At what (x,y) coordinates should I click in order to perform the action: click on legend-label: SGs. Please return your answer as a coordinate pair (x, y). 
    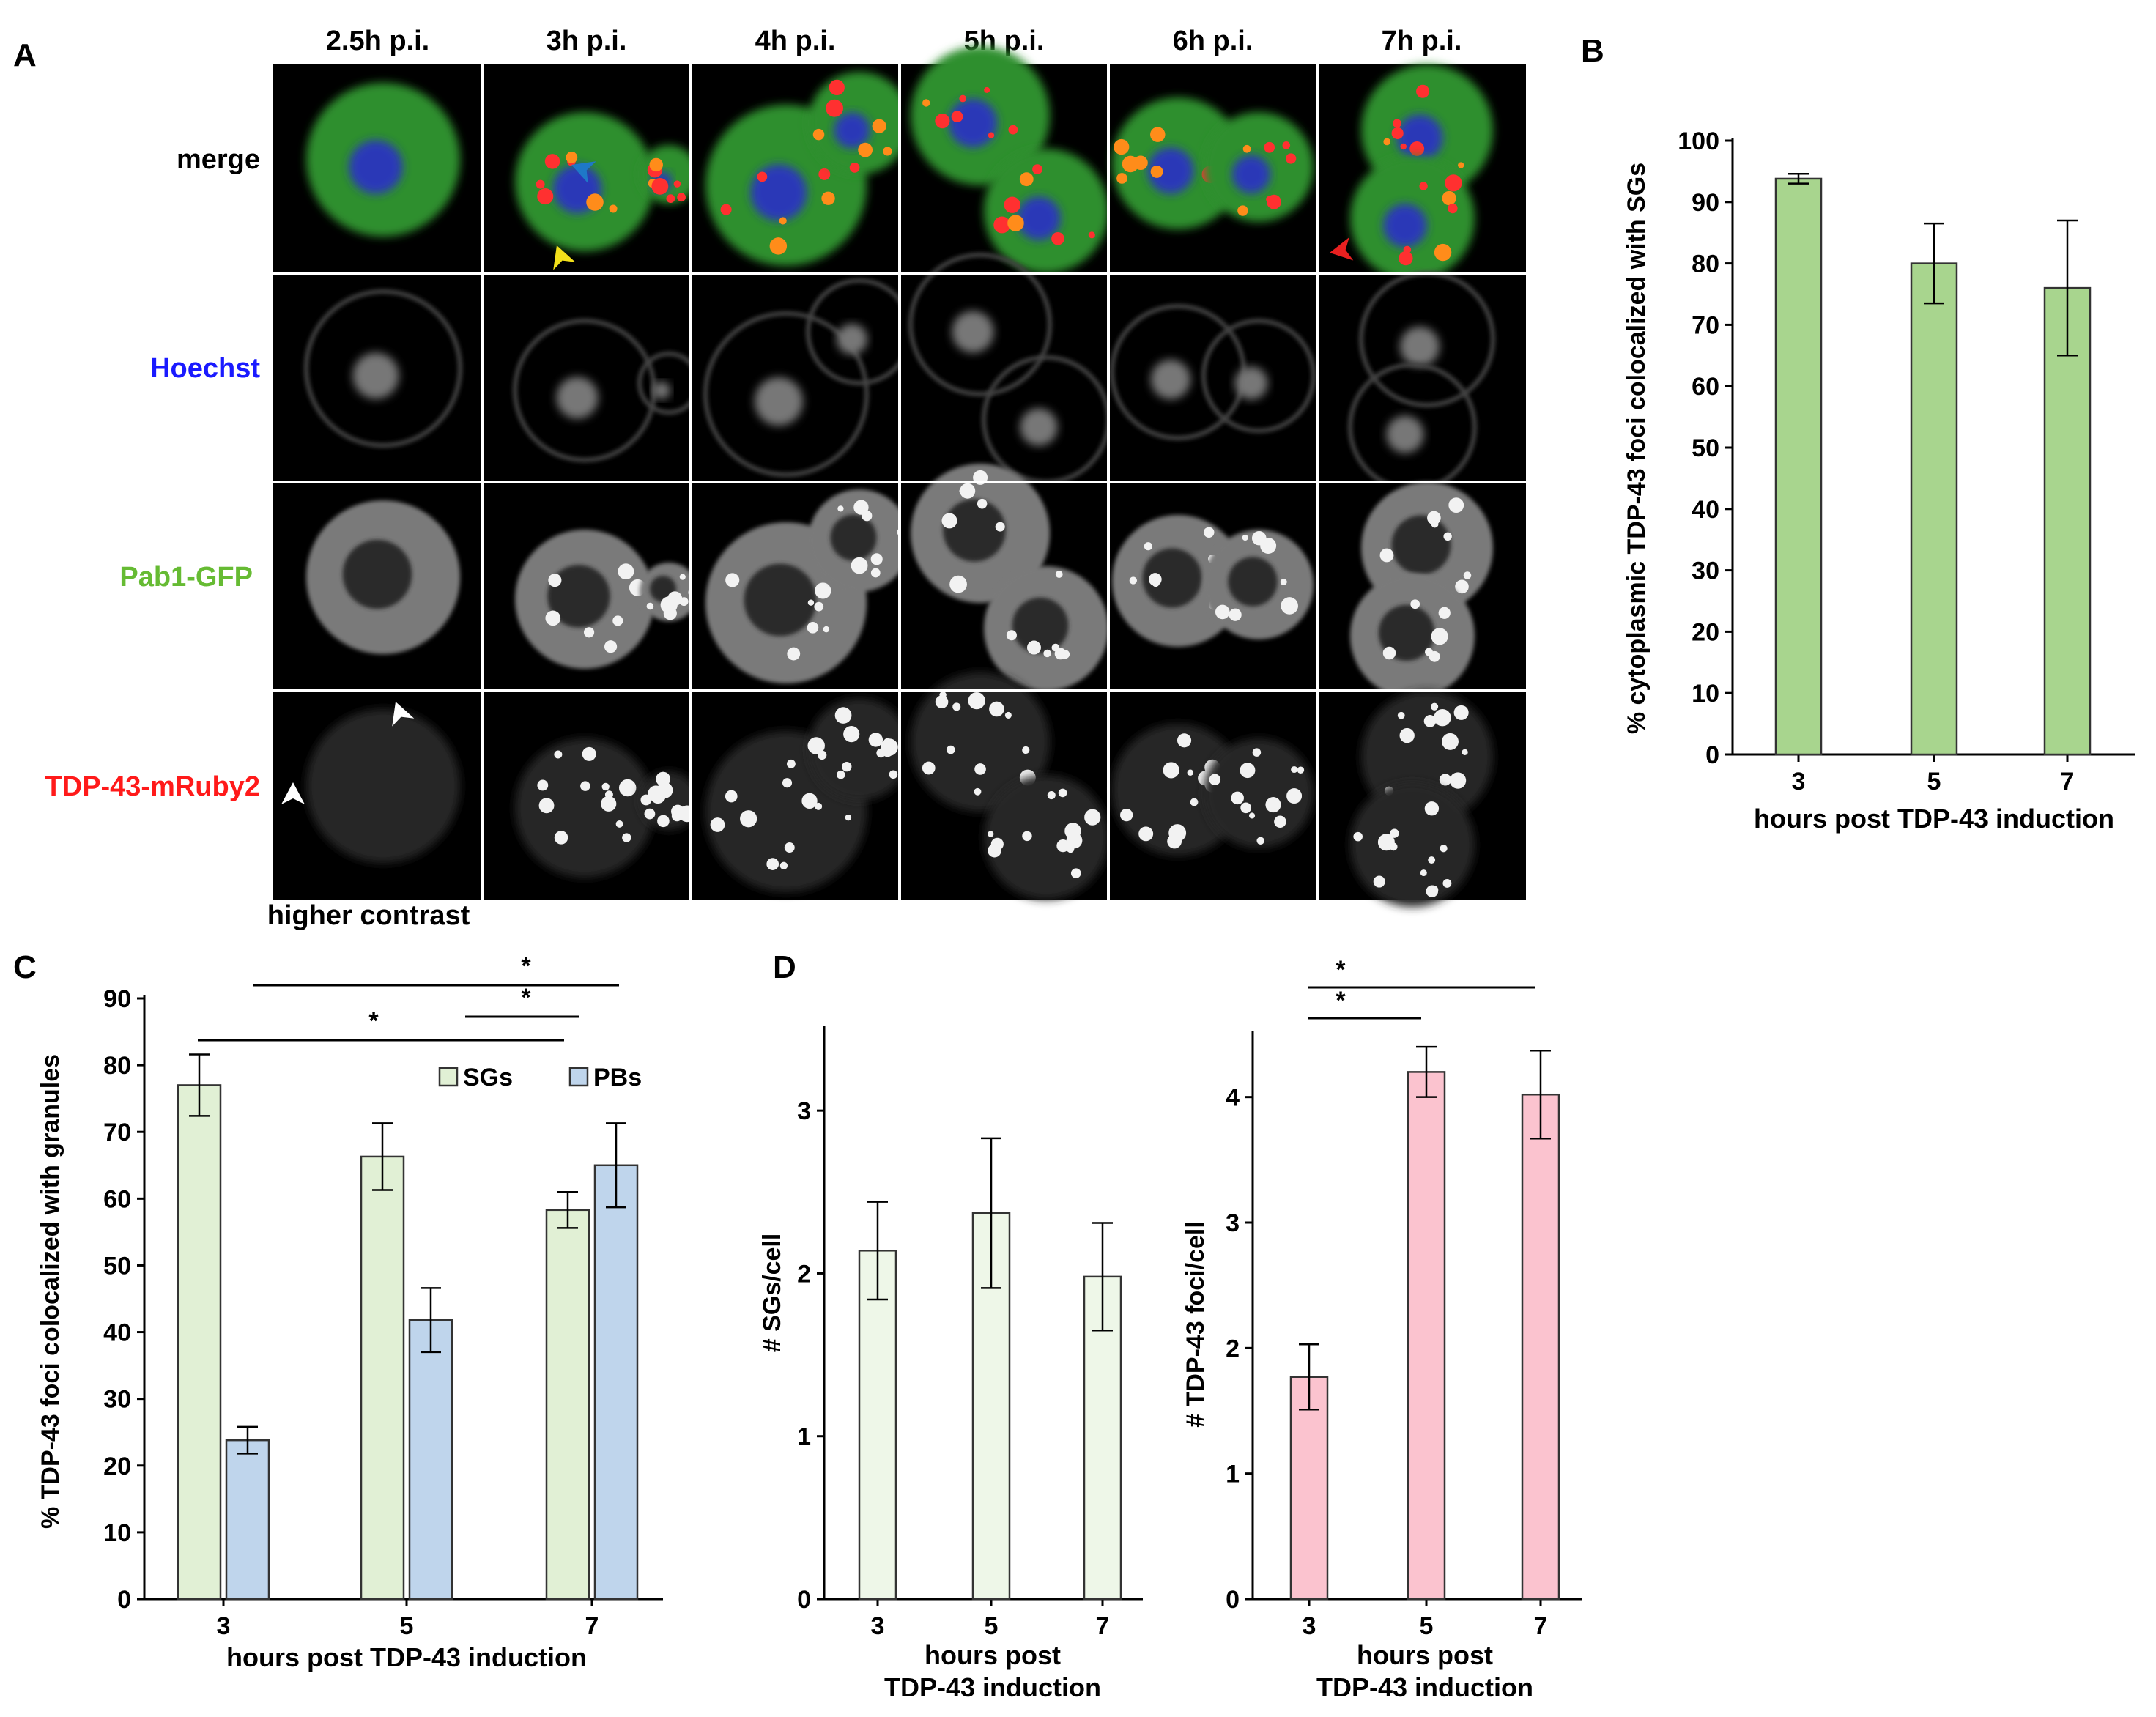
    Looking at the image, I should click on (488, 1077).